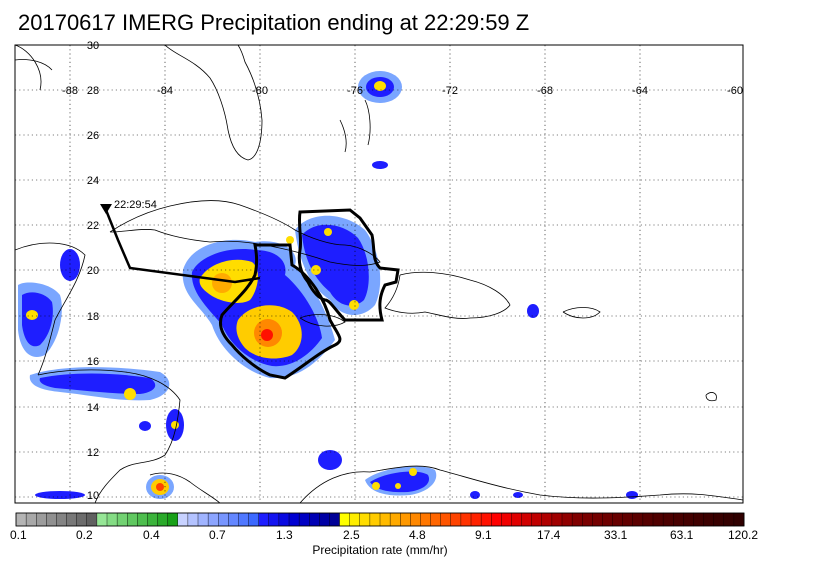 This screenshot has height=571, width=826. I want to click on coast-puerto-rico, so click(581, 313).